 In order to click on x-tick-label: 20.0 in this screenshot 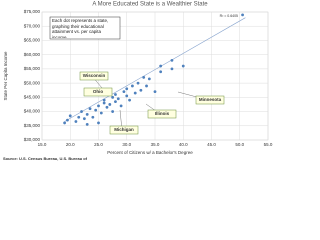, I will do `click(70, 144)`.